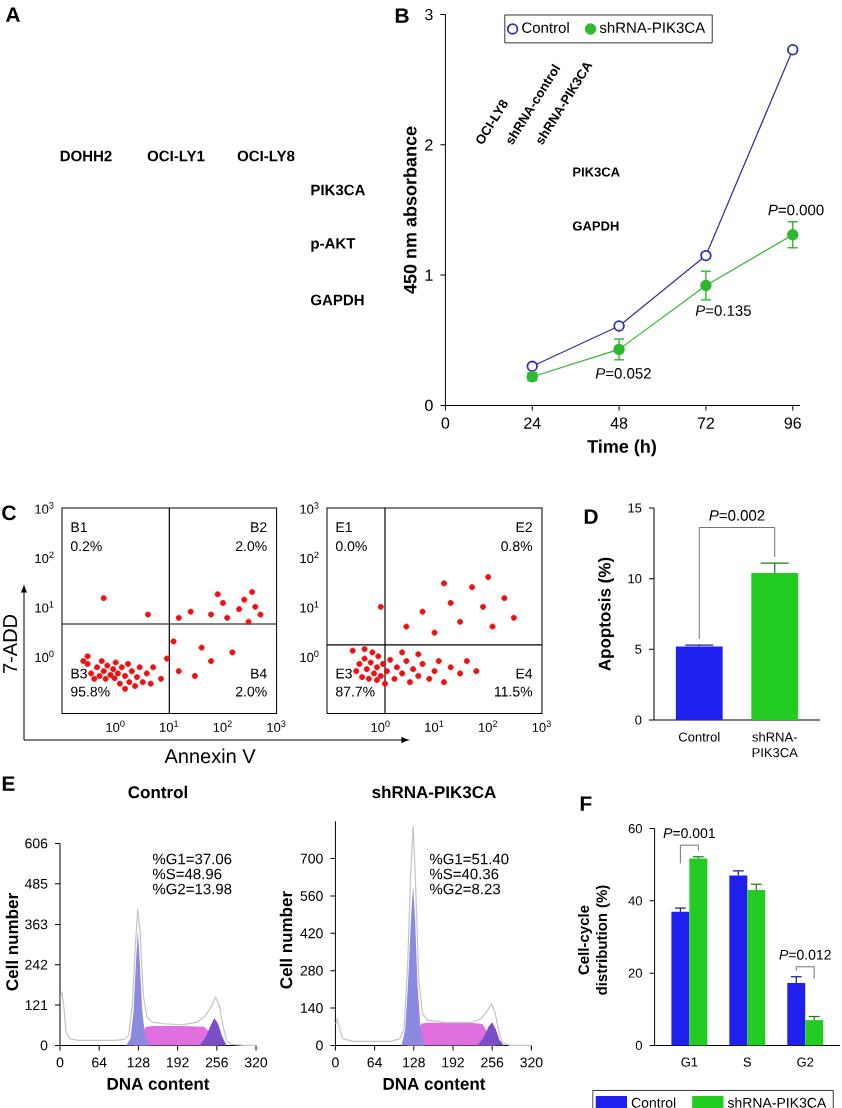 The height and width of the screenshot is (1108, 842). I want to click on y-tick-label: 0, so click(429, 405).